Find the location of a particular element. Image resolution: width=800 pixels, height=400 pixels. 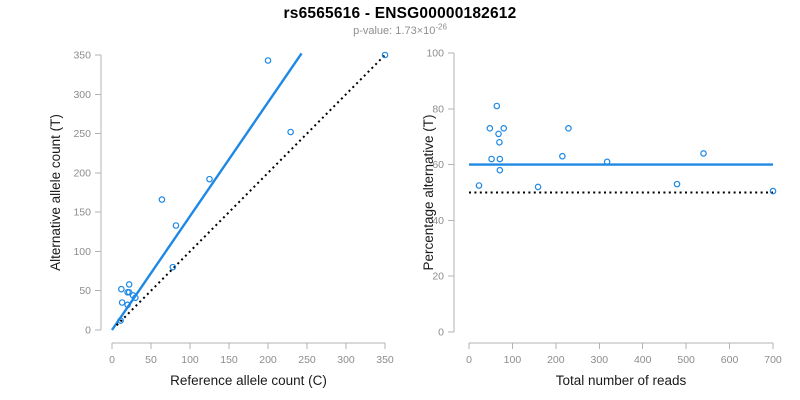

x-tick-label: 500 is located at coordinates (686, 360).